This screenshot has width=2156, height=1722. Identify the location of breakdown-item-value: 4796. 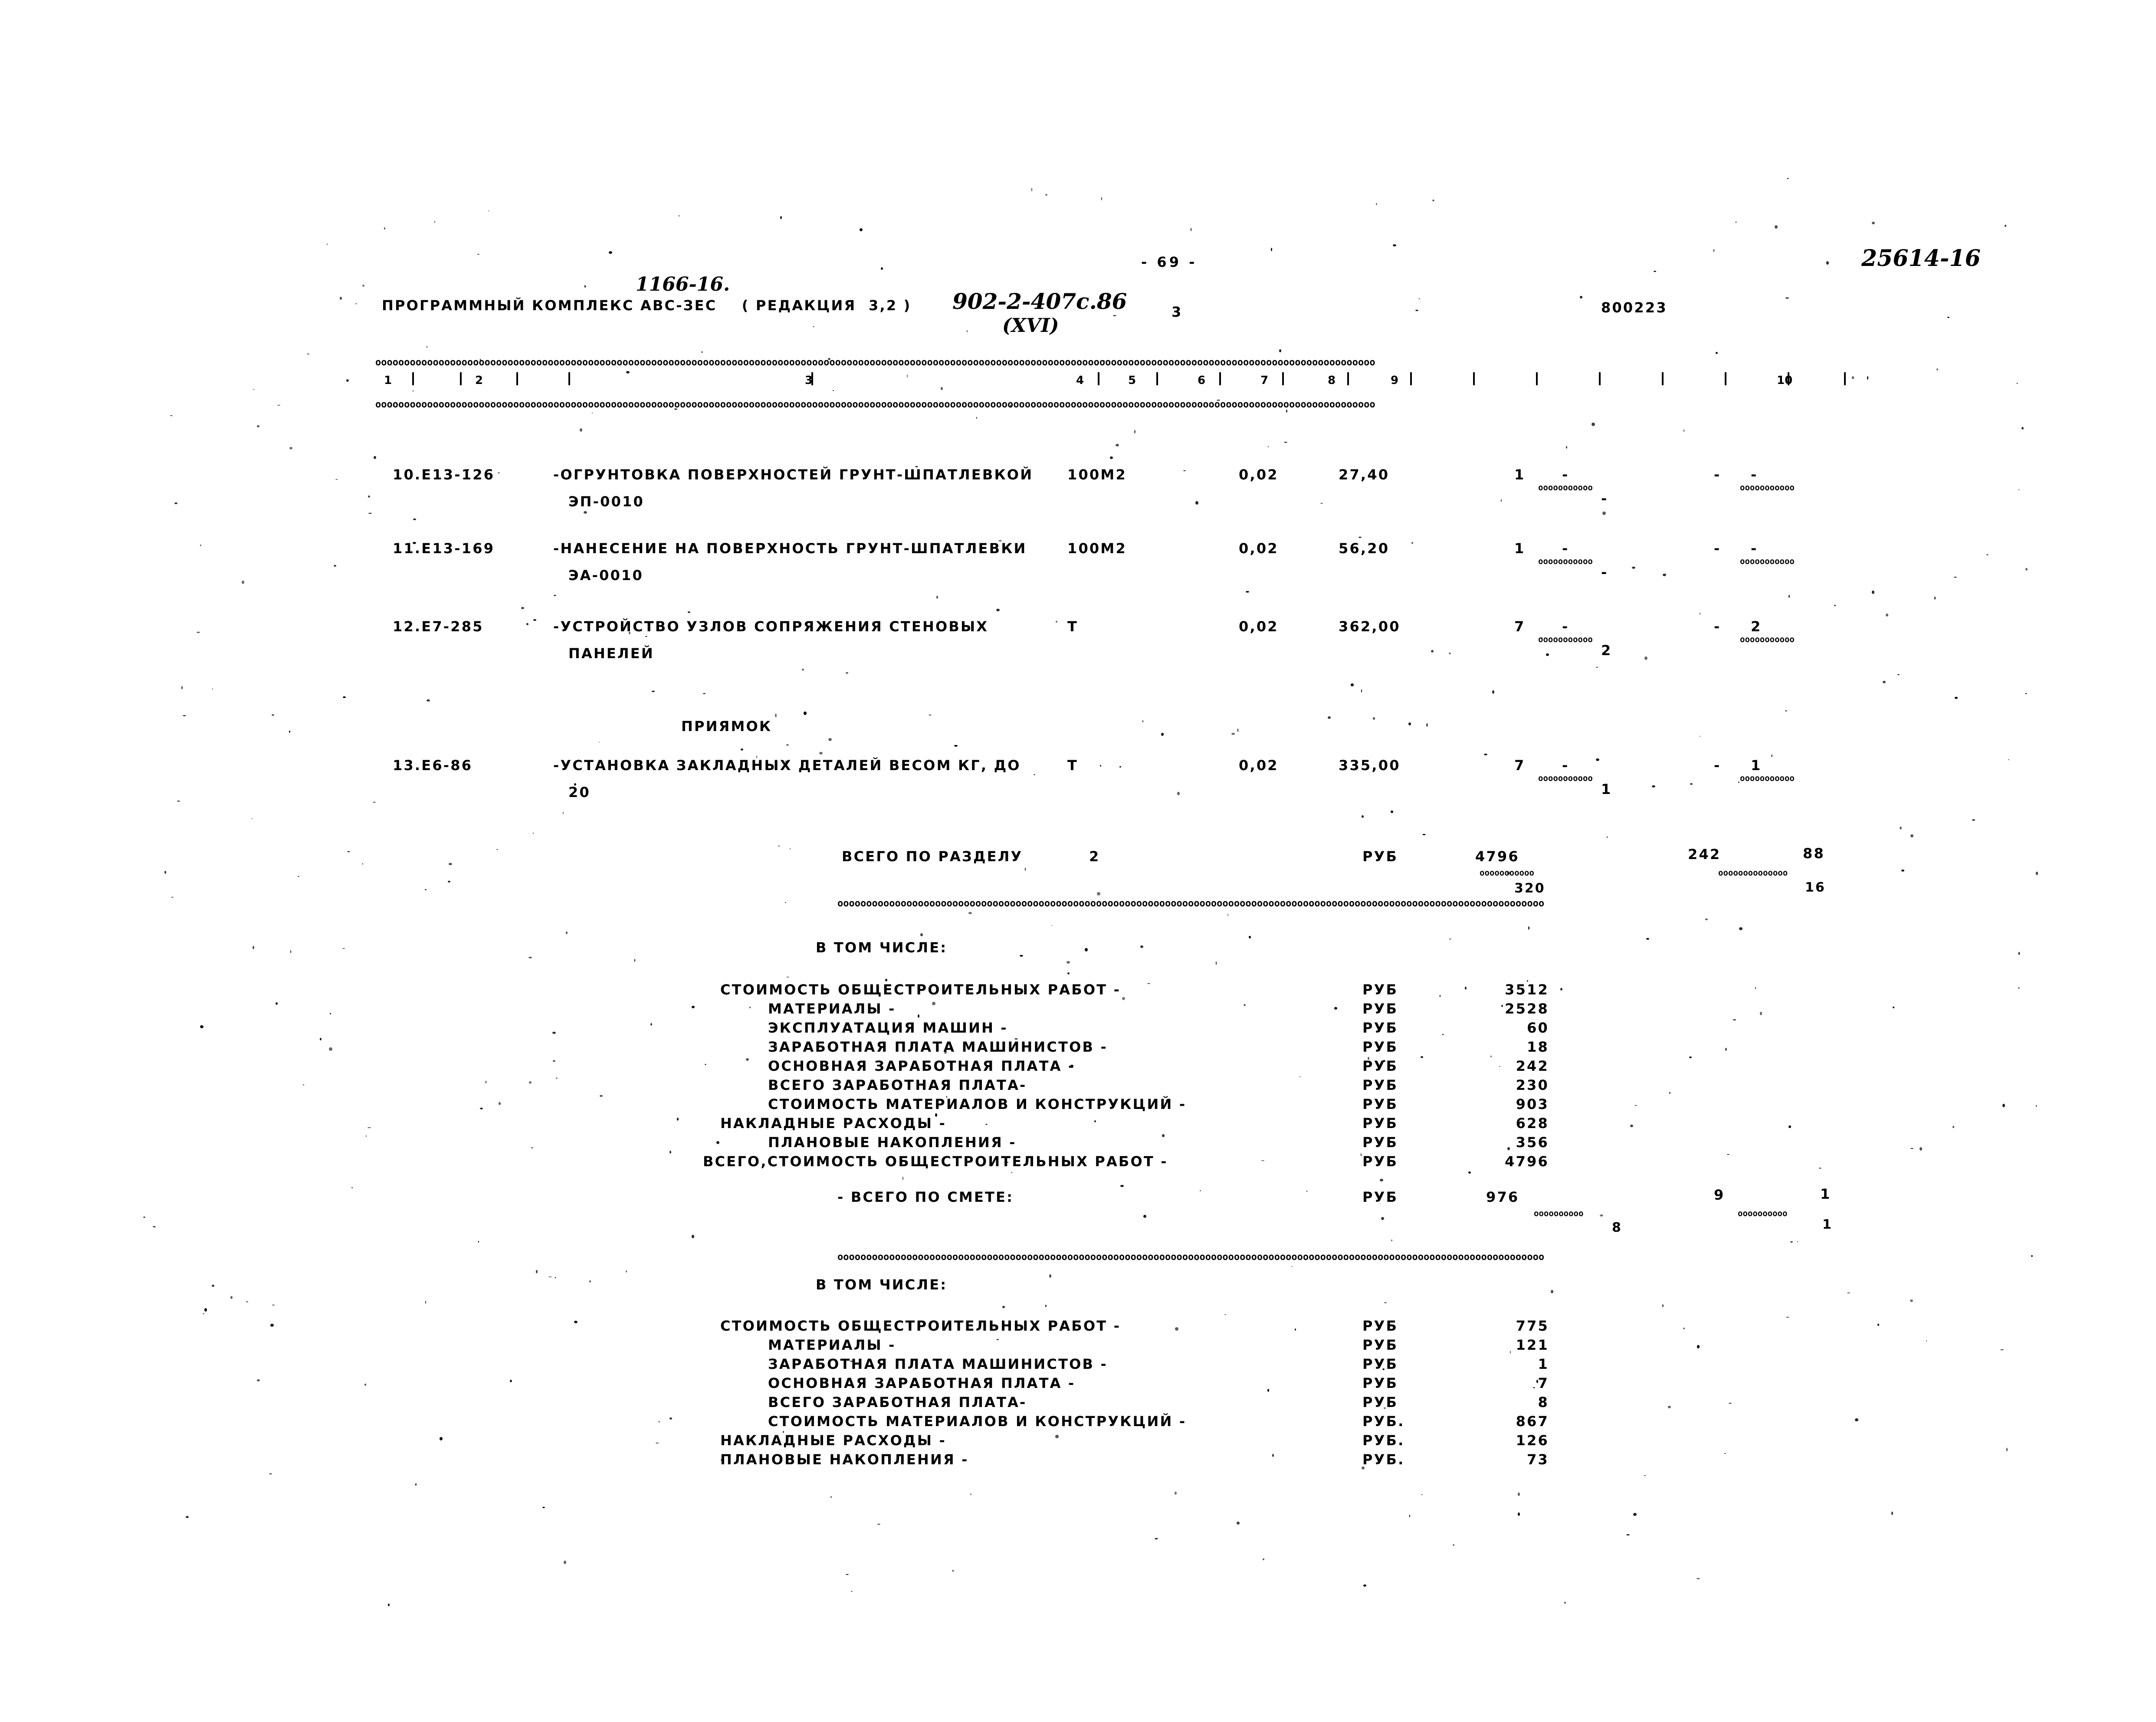
(1527, 1161).